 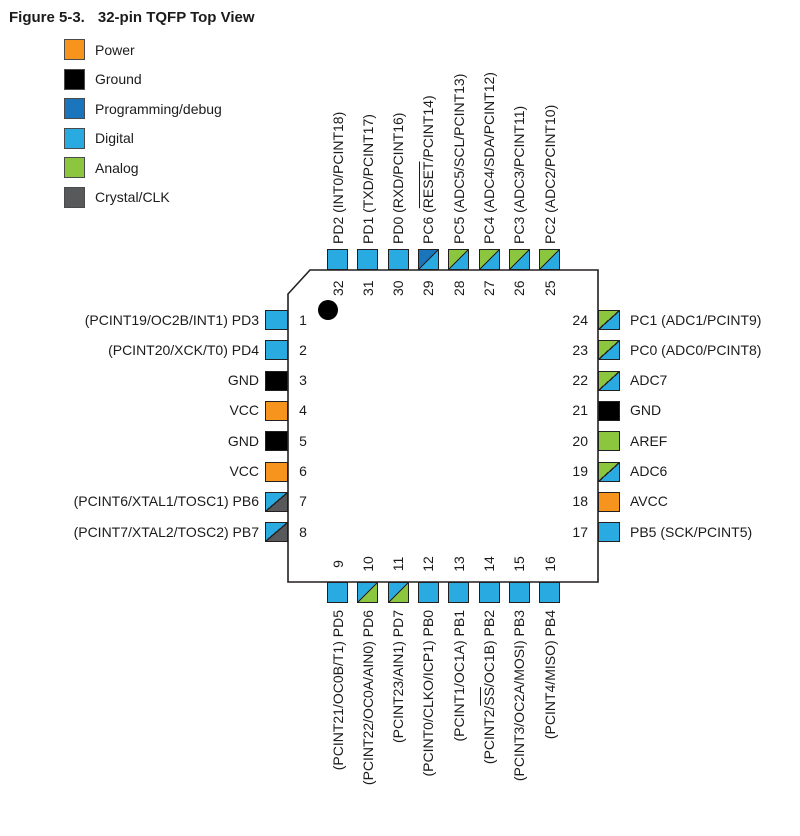 I want to click on pin-12-number: 12, so click(x=428, y=564).